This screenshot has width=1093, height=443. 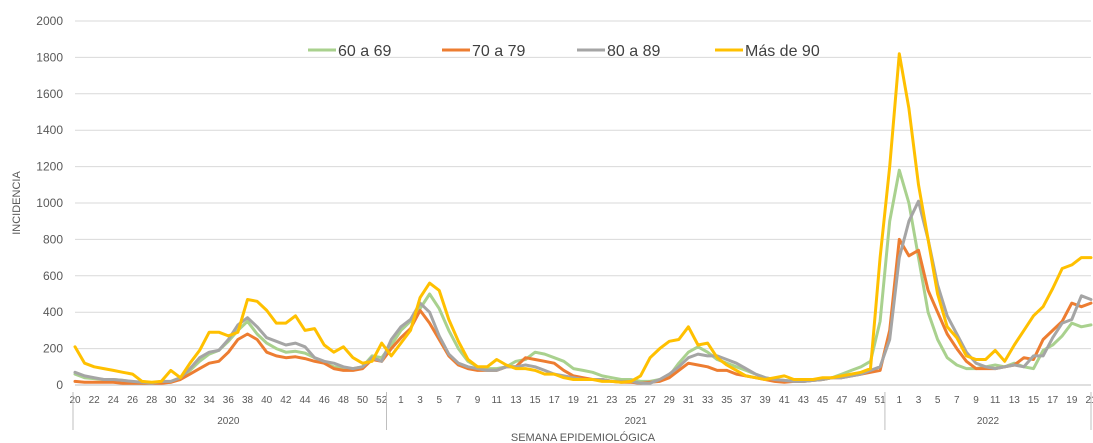 What do you see at coordinates (49, 130) in the screenshot?
I see `y-tick-label: 1400` at bounding box center [49, 130].